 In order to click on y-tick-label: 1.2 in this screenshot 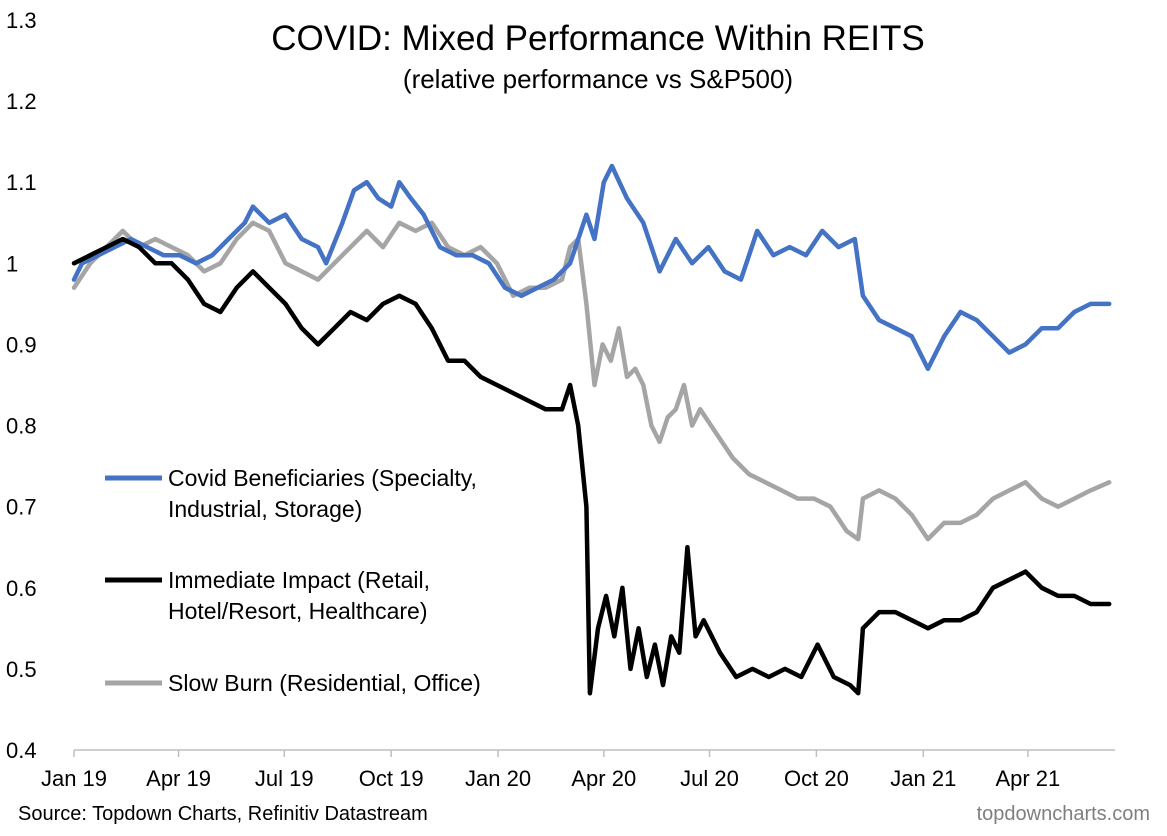, I will do `click(21, 101)`.